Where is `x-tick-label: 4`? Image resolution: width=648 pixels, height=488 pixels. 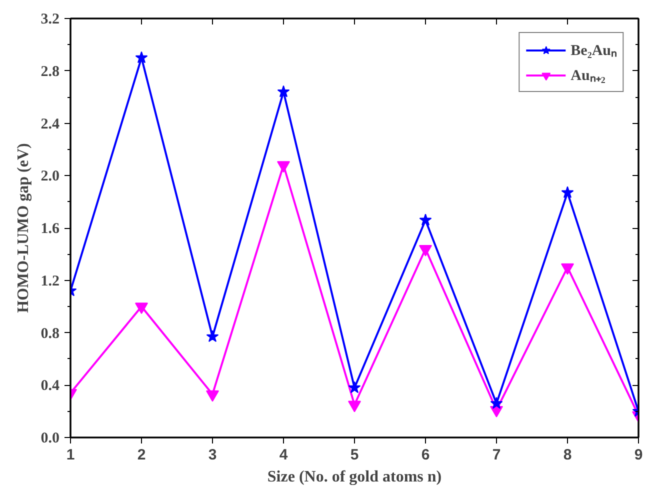 x-tick-label: 4 is located at coordinates (283, 455).